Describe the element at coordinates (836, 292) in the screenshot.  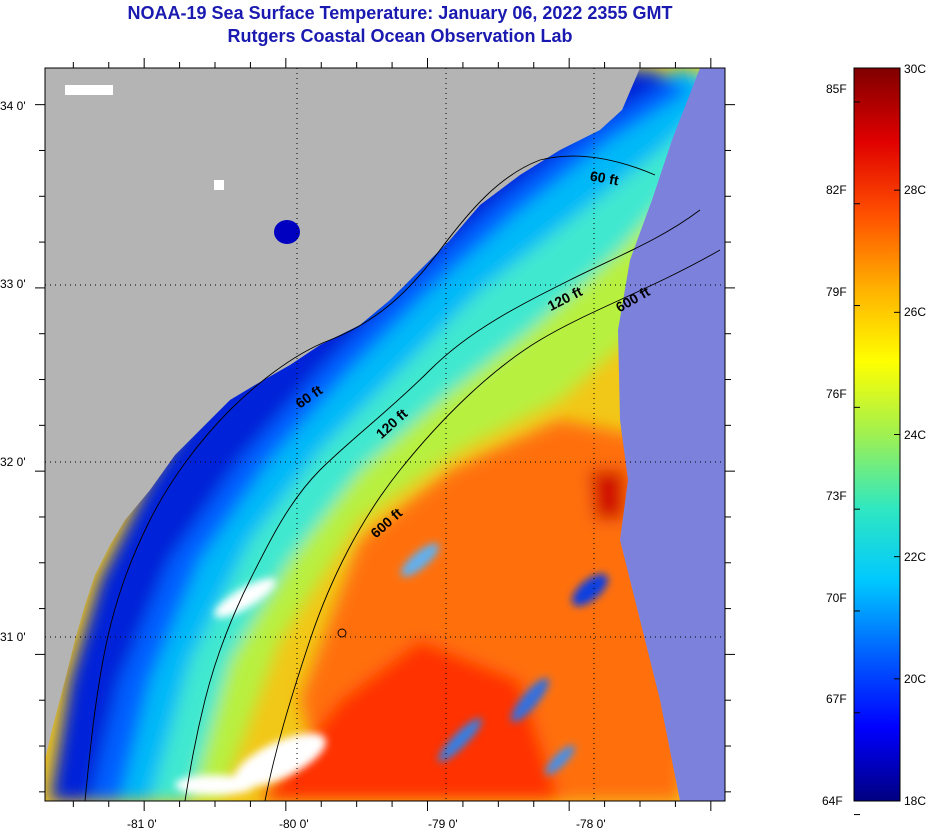
I see `colorbar-fahrenheit-label: 79F` at that location.